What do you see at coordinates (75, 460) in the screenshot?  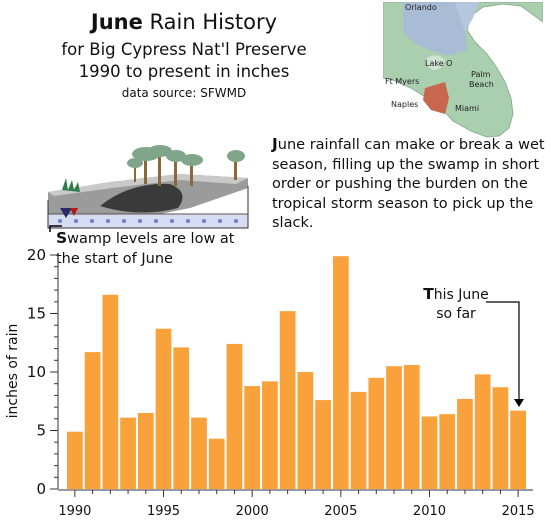 I see `bar-1990` at bounding box center [75, 460].